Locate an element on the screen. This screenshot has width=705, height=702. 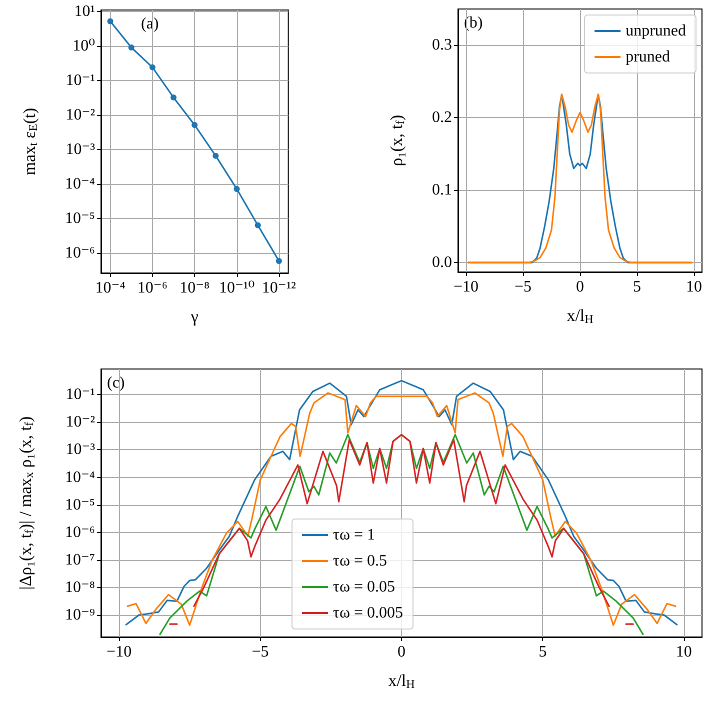
y-tick-label: 0.2 is located at coordinates (442, 117).